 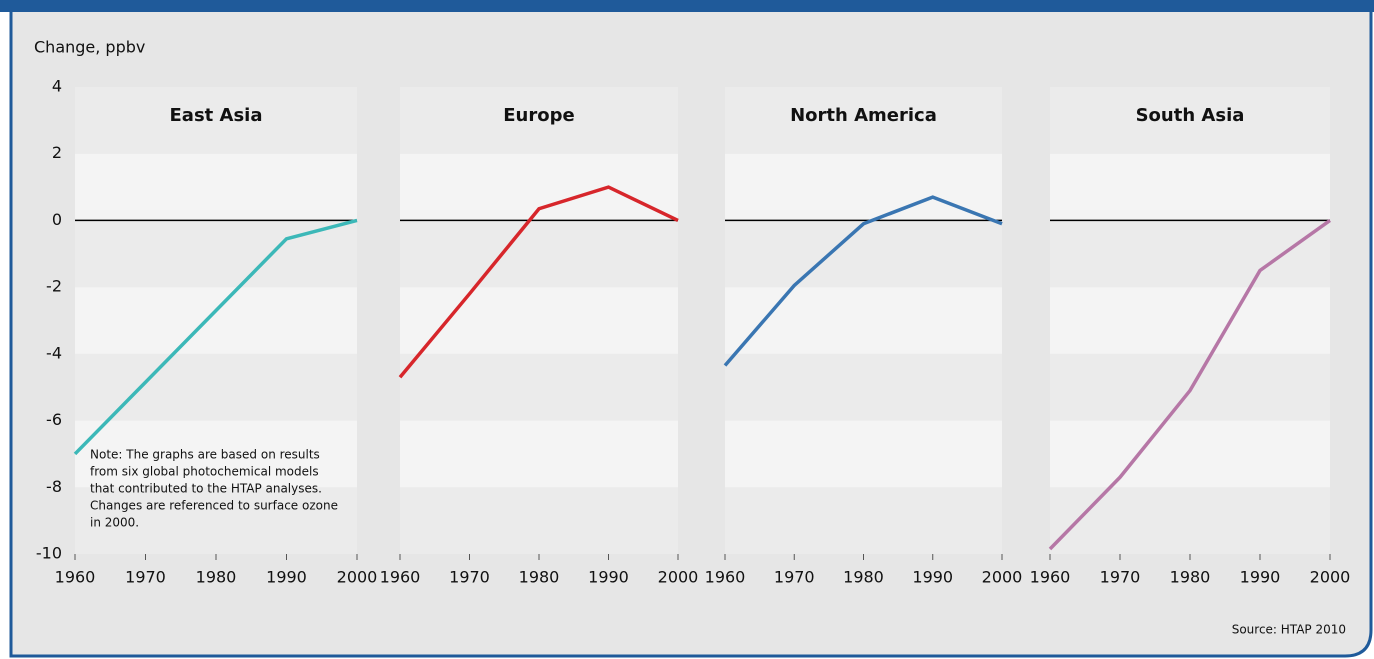 What do you see at coordinates (54, 286) in the screenshot?
I see `y-tick-label: -2` at bounding box center [54, 286].